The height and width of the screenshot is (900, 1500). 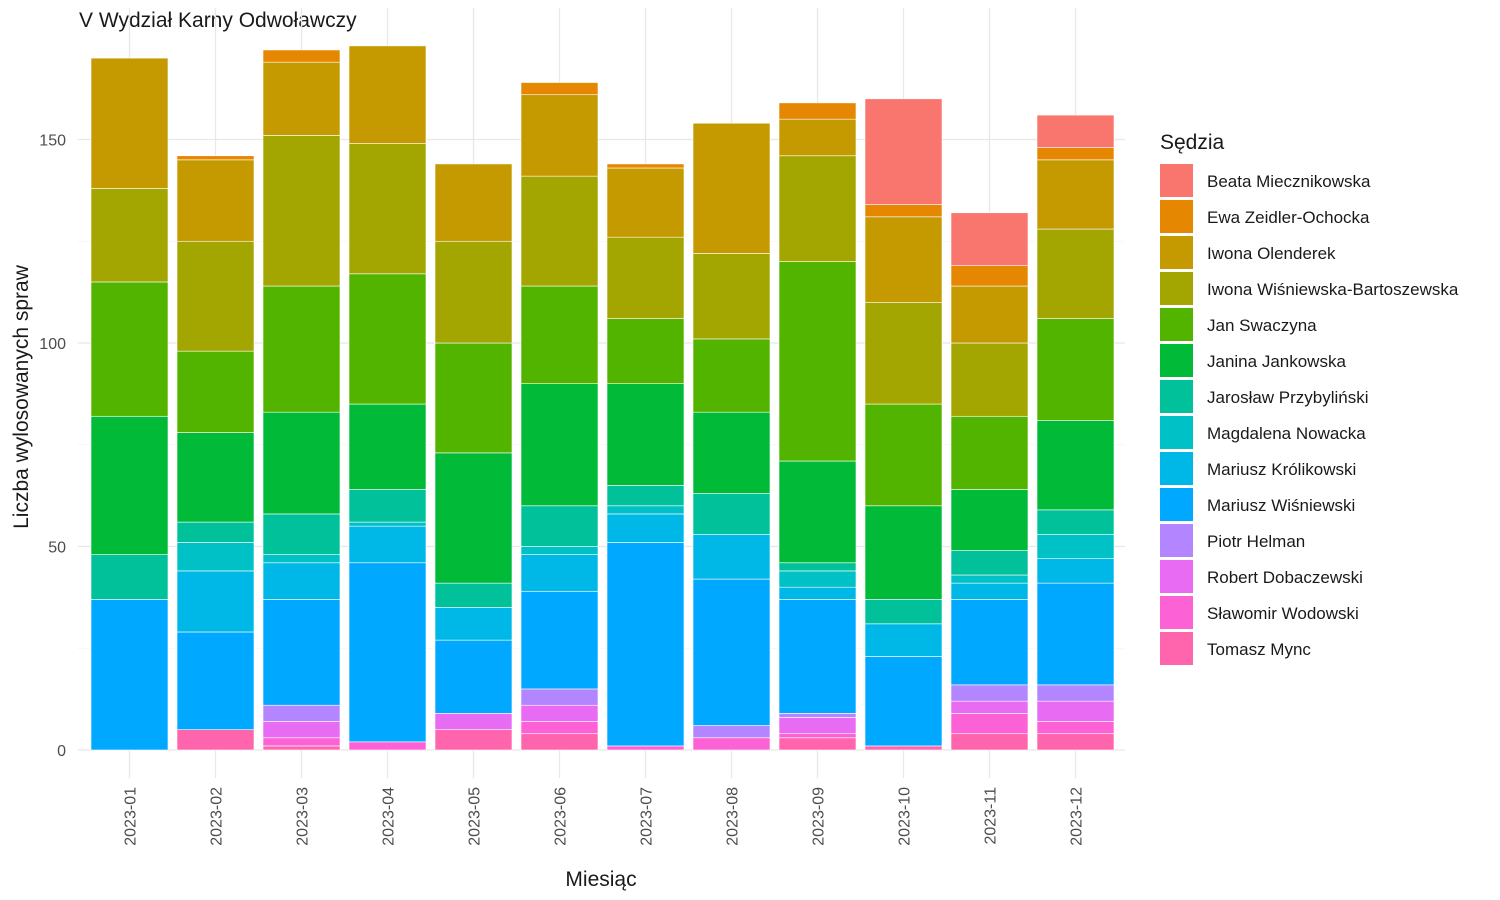 I want to click on y-axis-title: Liczba wylosowanych spraw, so click(x=21, y=396).